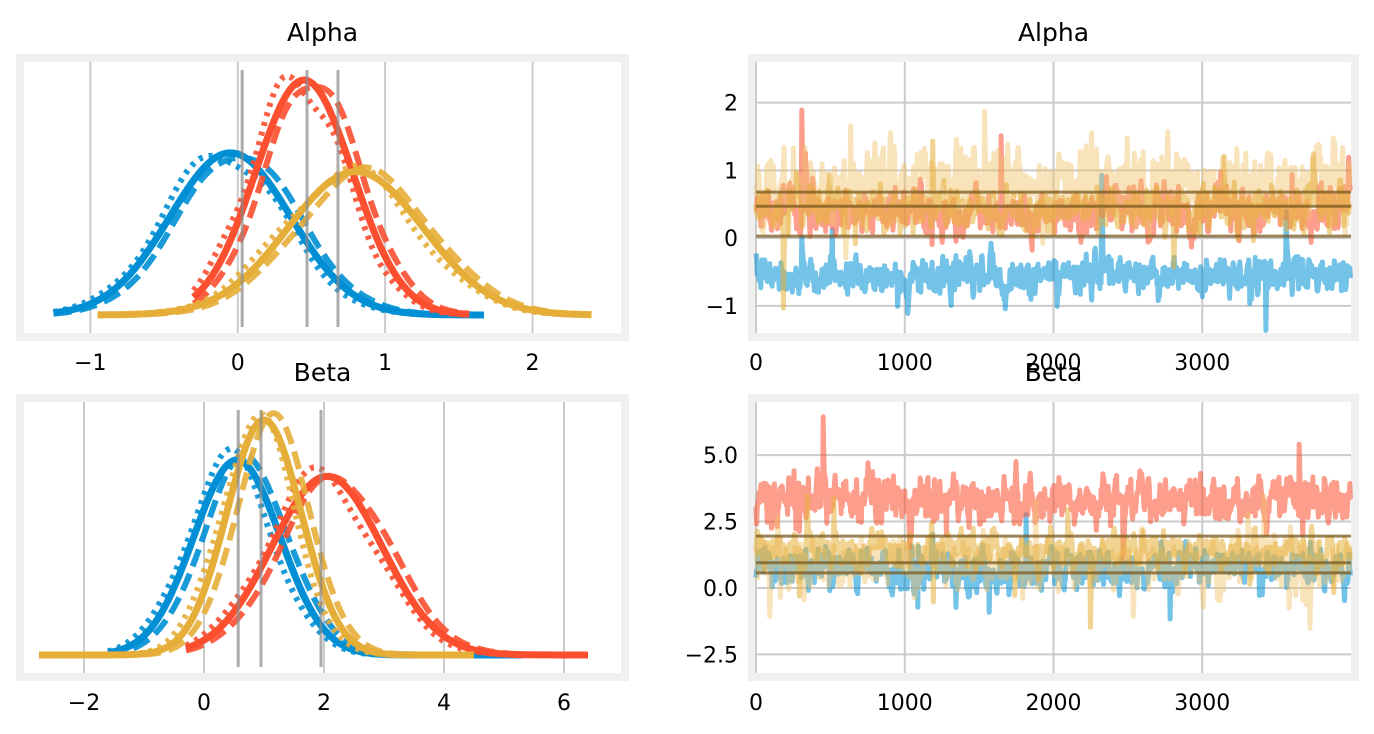 The height and width of the screenshot is (734, 1374). What do you see at coordinates (1053, 32) in the screenshot?
I see `panel-title-1: Alpha` at bounding box center [1053, 32].